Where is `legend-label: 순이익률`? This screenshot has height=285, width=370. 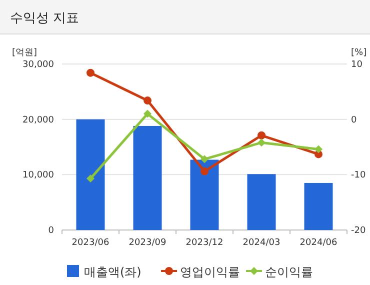
legend-label: 순이익률 is located at coordinates (289, 272).